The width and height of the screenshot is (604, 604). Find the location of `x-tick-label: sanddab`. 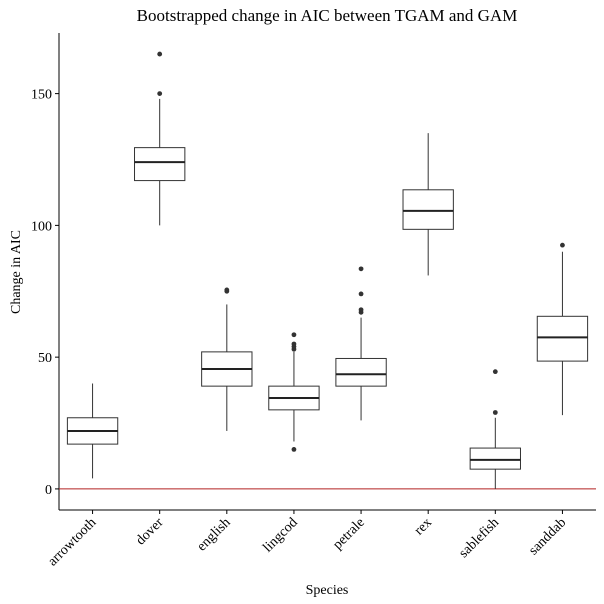

x-tick-label: sanddab is located at coordinates (547, 536).